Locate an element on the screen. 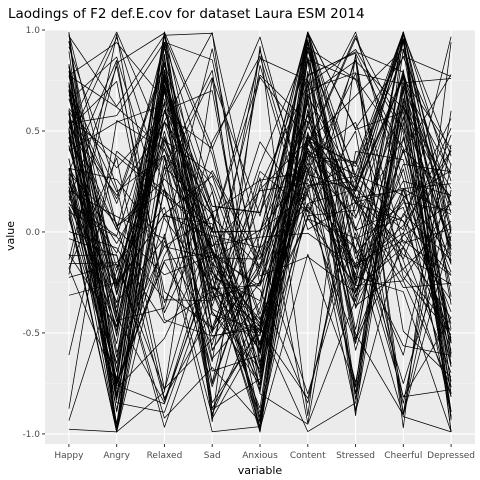 The width and height of the screenshot is (480, 480). y-tick-label: 0.0 is located at coordinates (33, 233).